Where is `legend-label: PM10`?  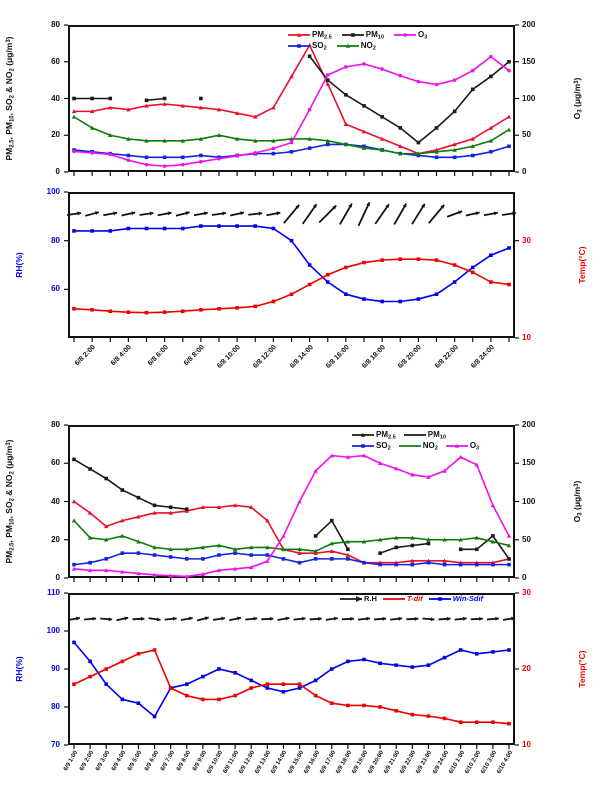
legend-label: PM10 is located at coordinates (375, 35).